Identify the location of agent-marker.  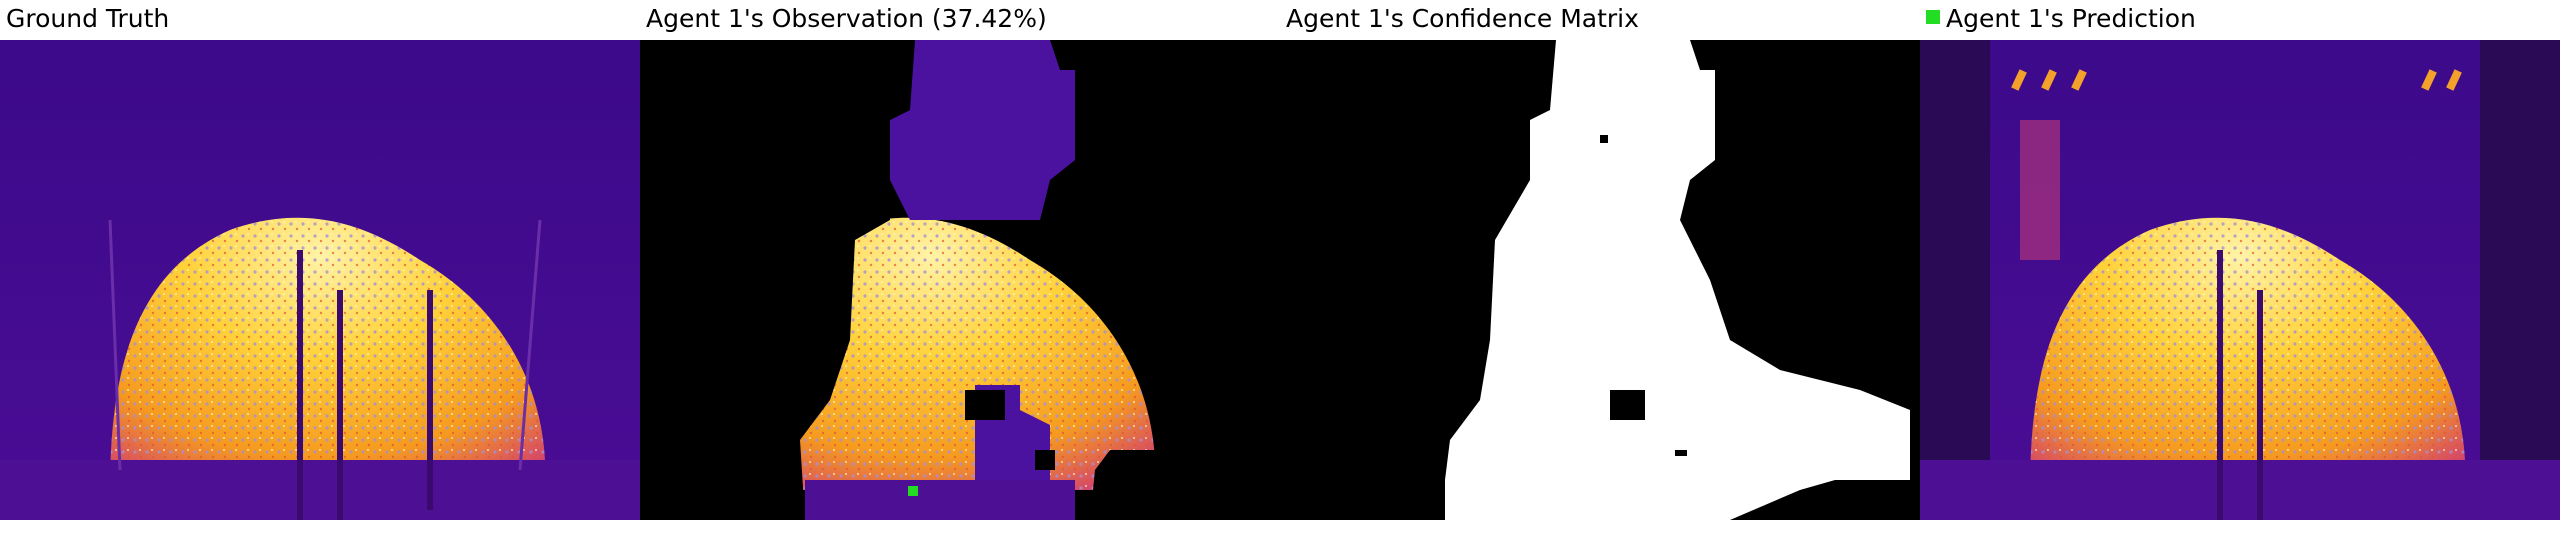
(913, 491).